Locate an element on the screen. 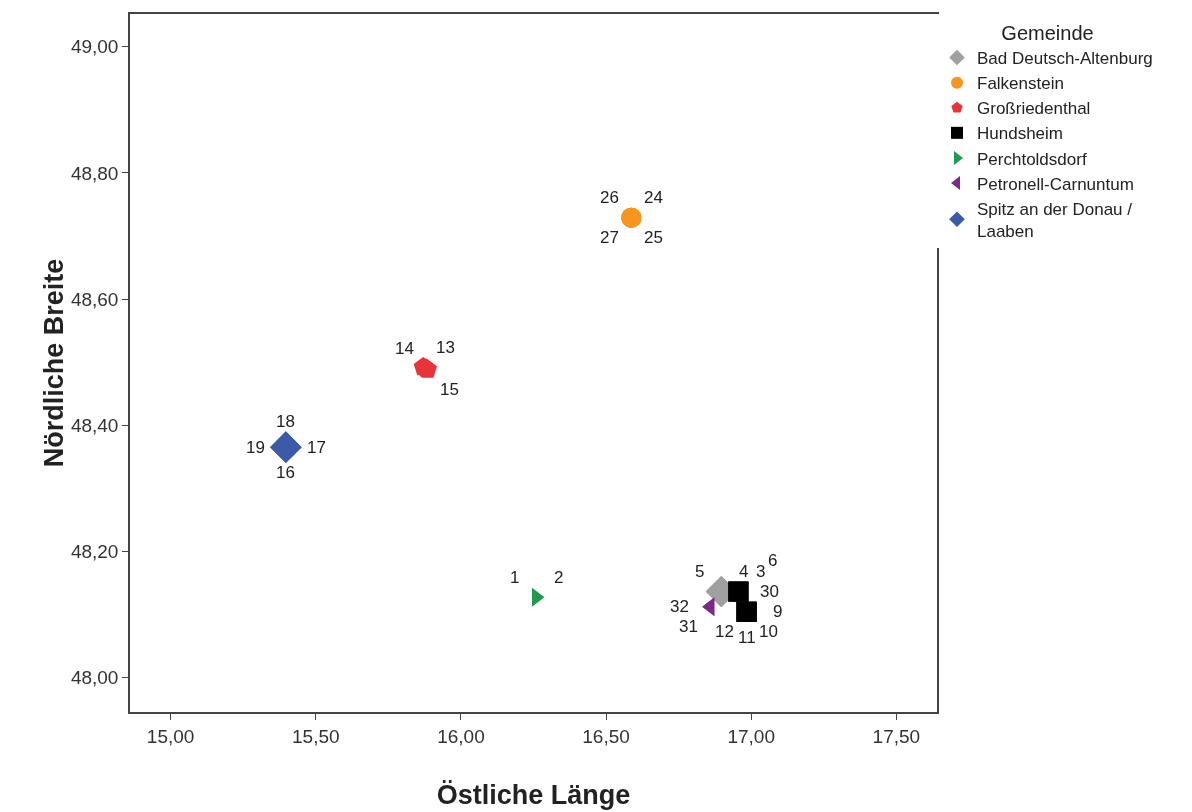 The height and width of the screenshot is (812, 1192). annotation: 32 is located at coordinates (679, 606).